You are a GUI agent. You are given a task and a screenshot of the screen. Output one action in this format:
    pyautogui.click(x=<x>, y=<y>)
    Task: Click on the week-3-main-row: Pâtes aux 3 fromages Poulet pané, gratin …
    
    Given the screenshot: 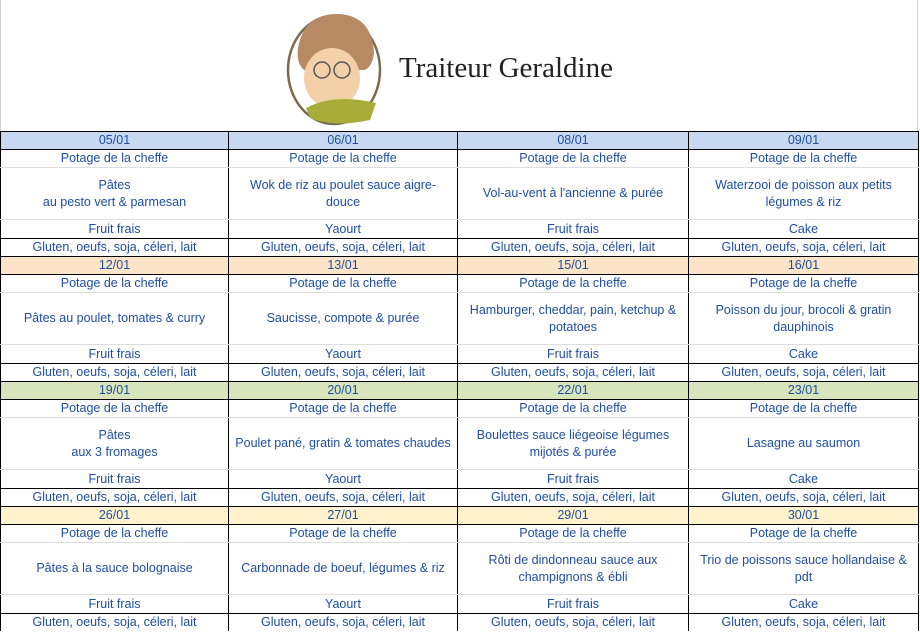 What is the action you would take?
    pyautogui.click(x=459, y=443)
    